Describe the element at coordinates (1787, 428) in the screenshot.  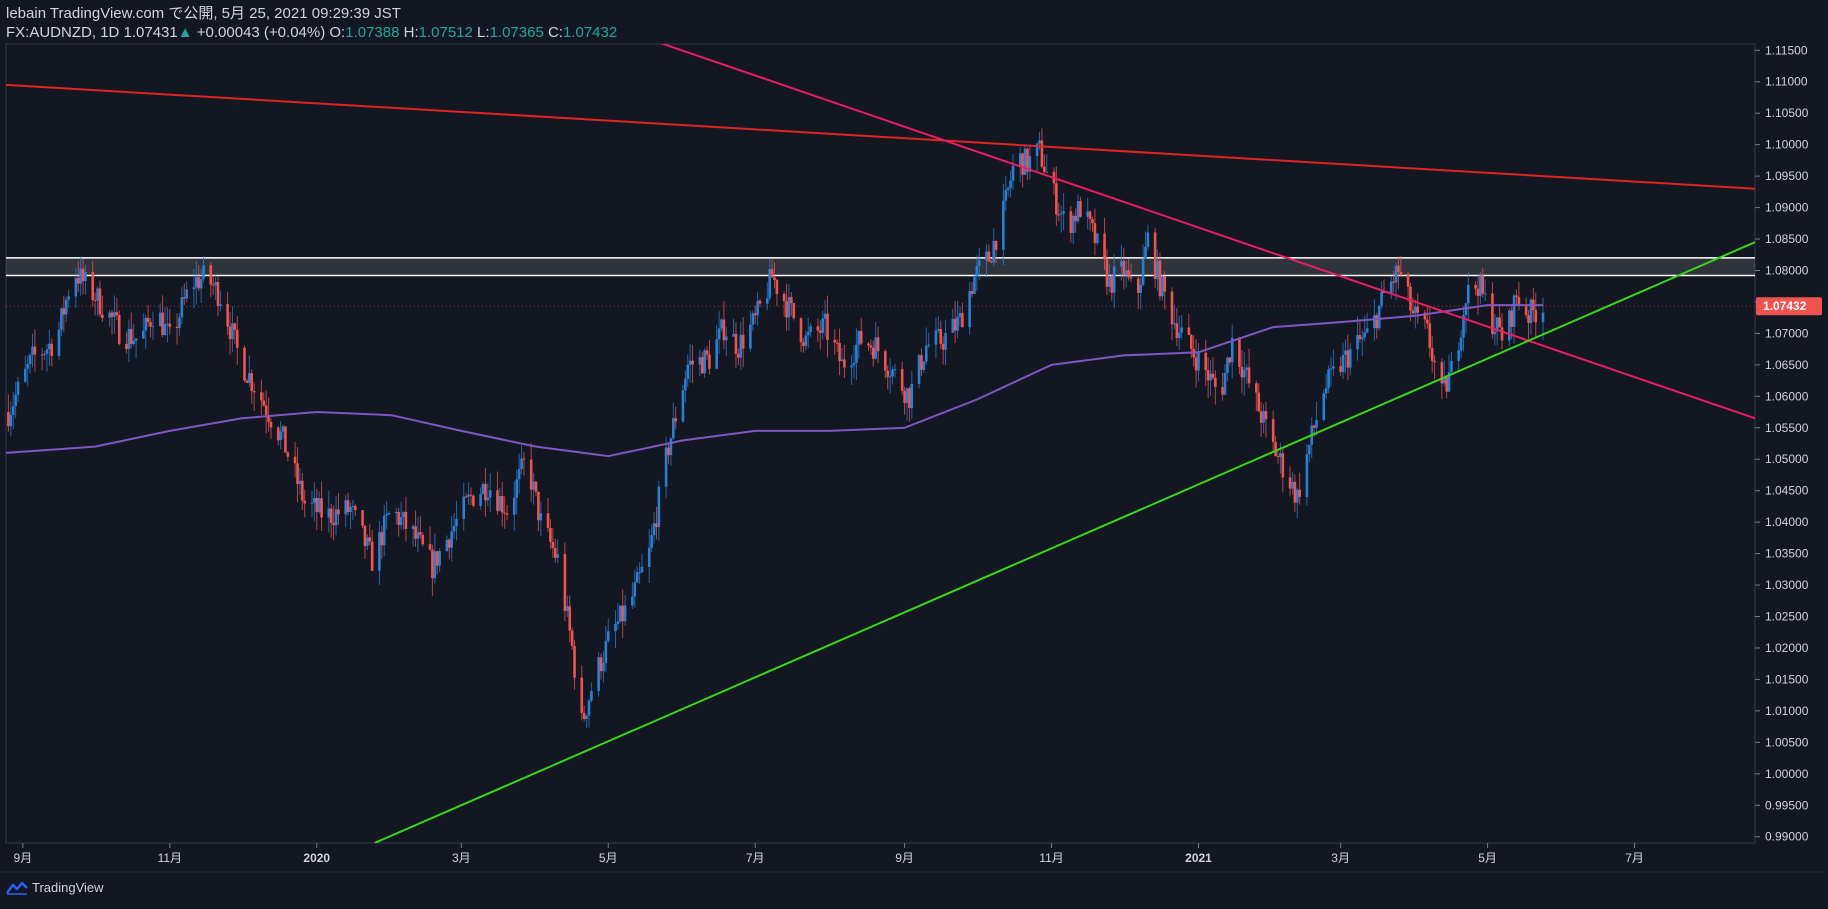
I see `y-tick-label: 1.05500` at that location.